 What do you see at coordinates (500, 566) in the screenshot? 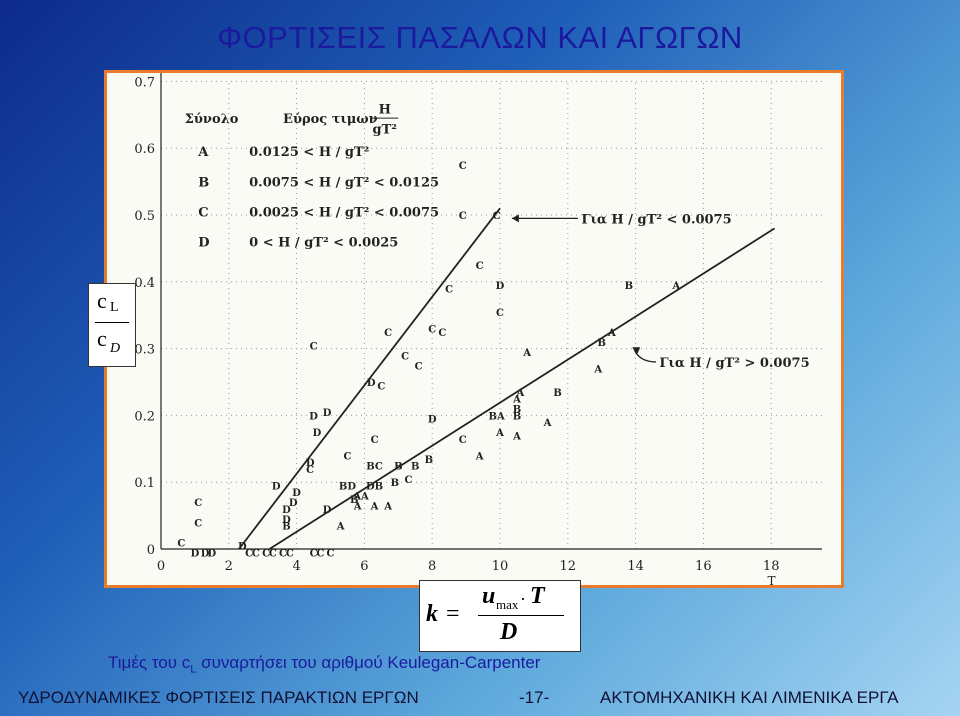
I see `x-tick-label: 10` at bounding box center [500, 566].